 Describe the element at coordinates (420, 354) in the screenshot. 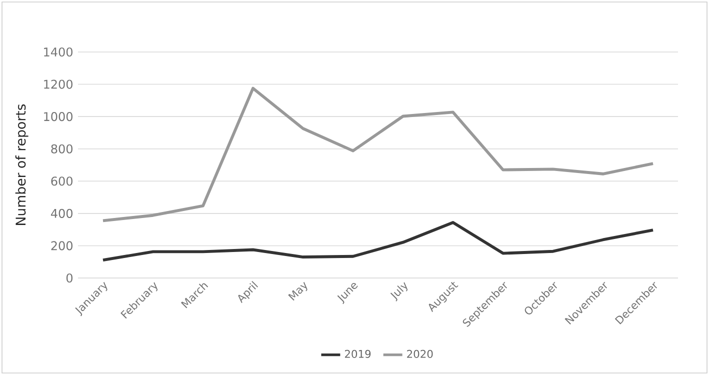

I see `legend-label: 2020` at that location.